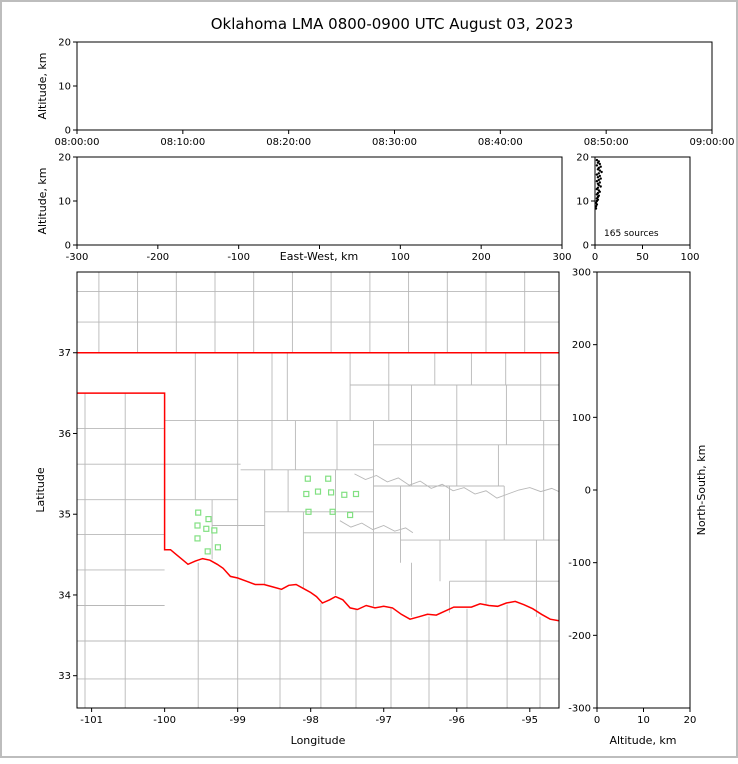  I want to click on y-tick-label: 33, so click(64, 676).